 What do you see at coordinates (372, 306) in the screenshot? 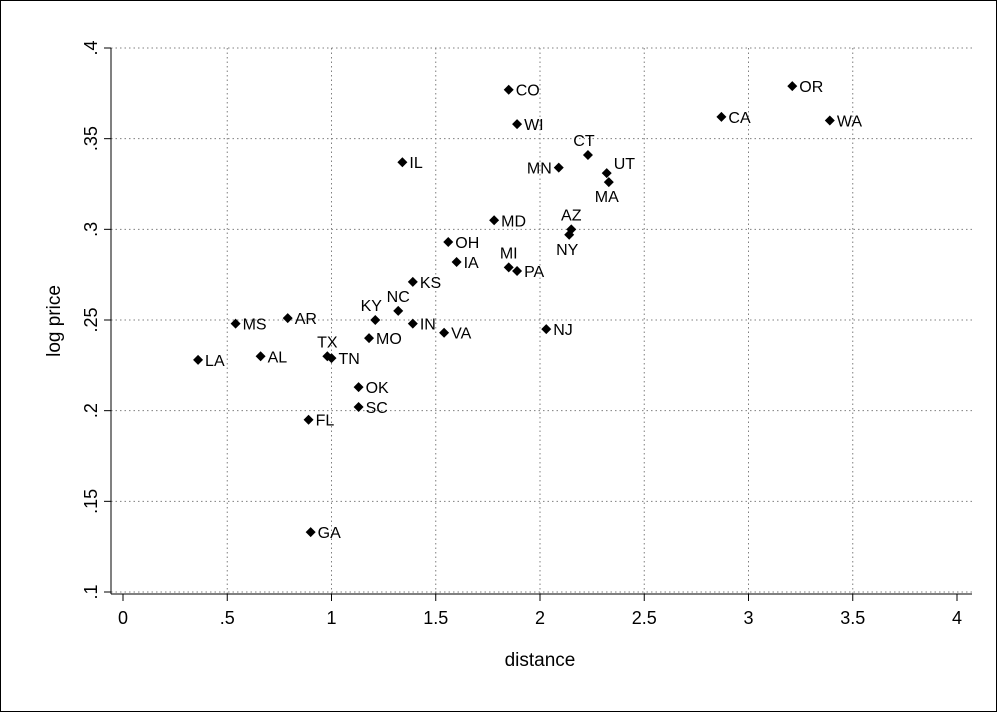
I see `point-label-ky: KY` at bounding box center [372, 306].